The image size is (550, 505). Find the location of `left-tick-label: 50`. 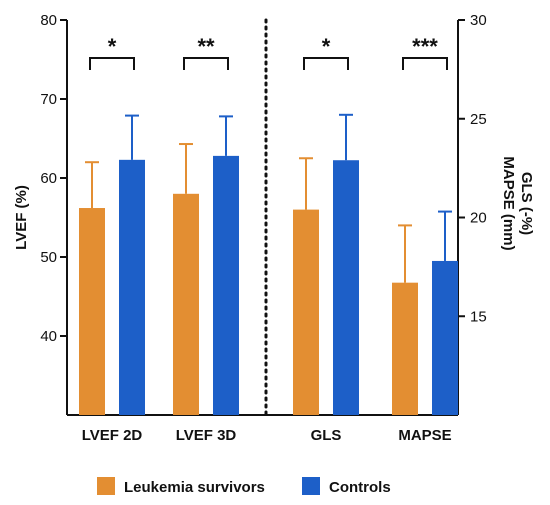

left-tick-label: 50 is located at coordinates (48, 257).